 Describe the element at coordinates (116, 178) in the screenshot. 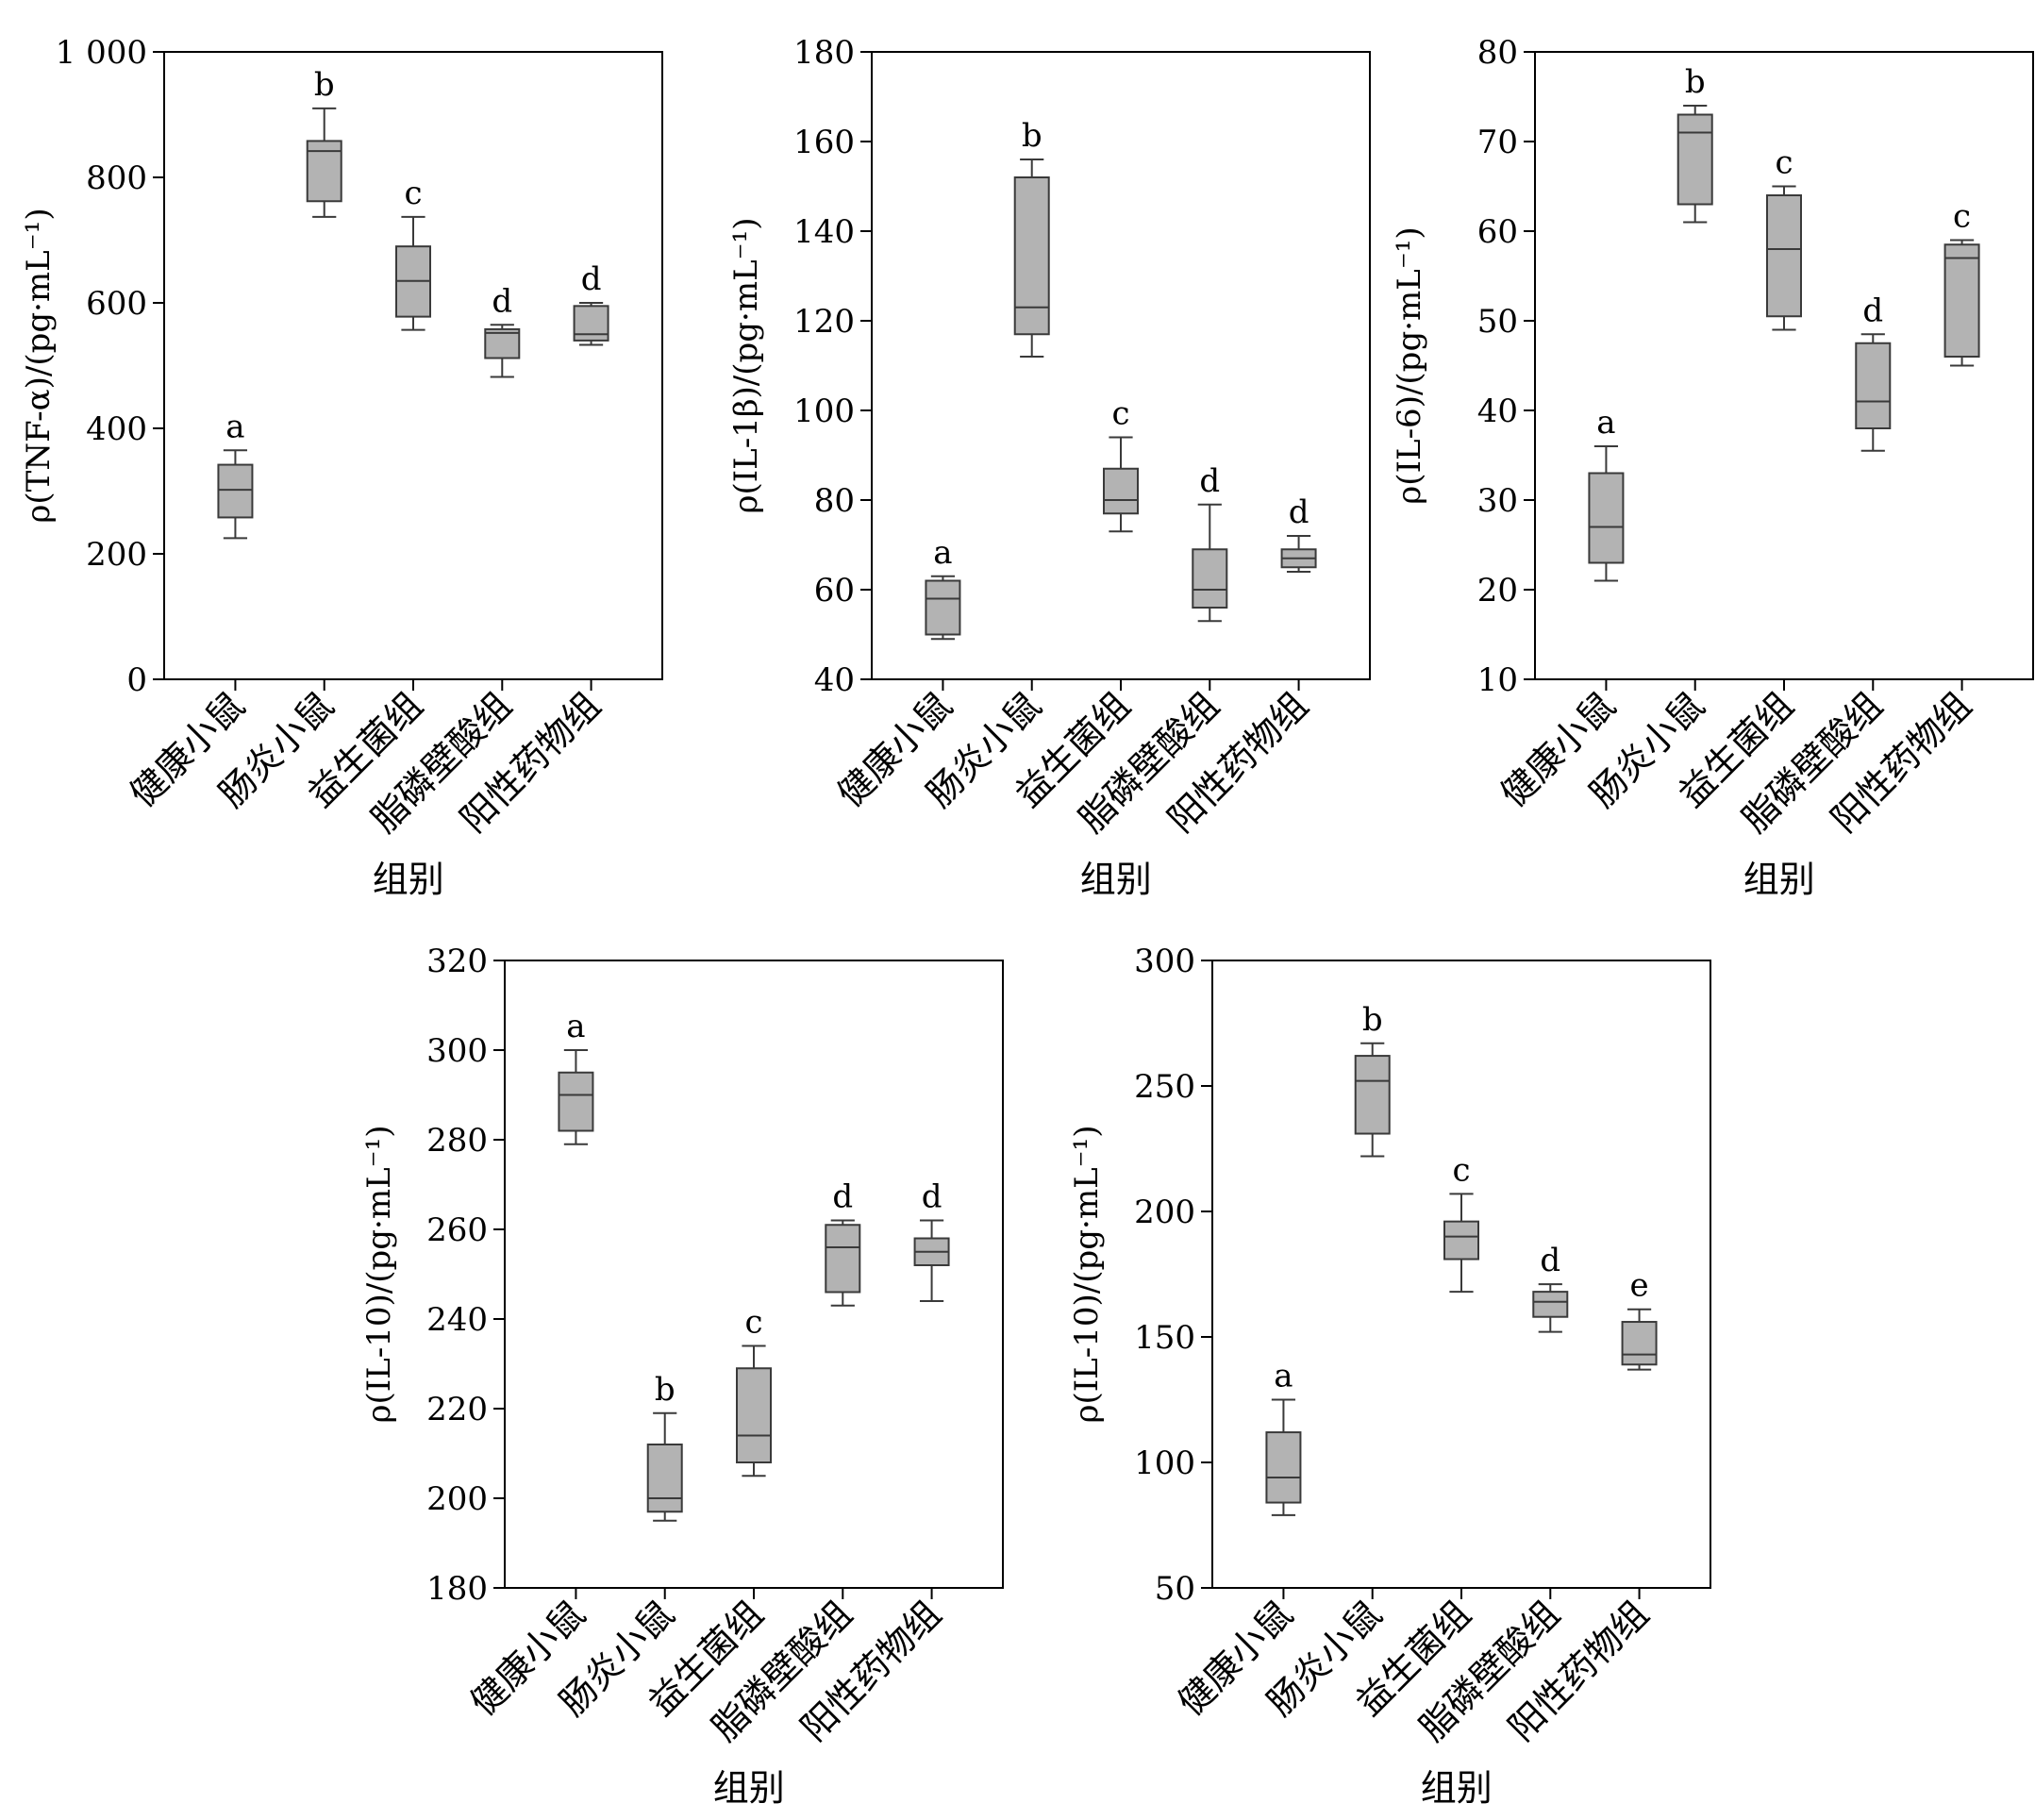

I see `y-tick-label: 800` at that location.